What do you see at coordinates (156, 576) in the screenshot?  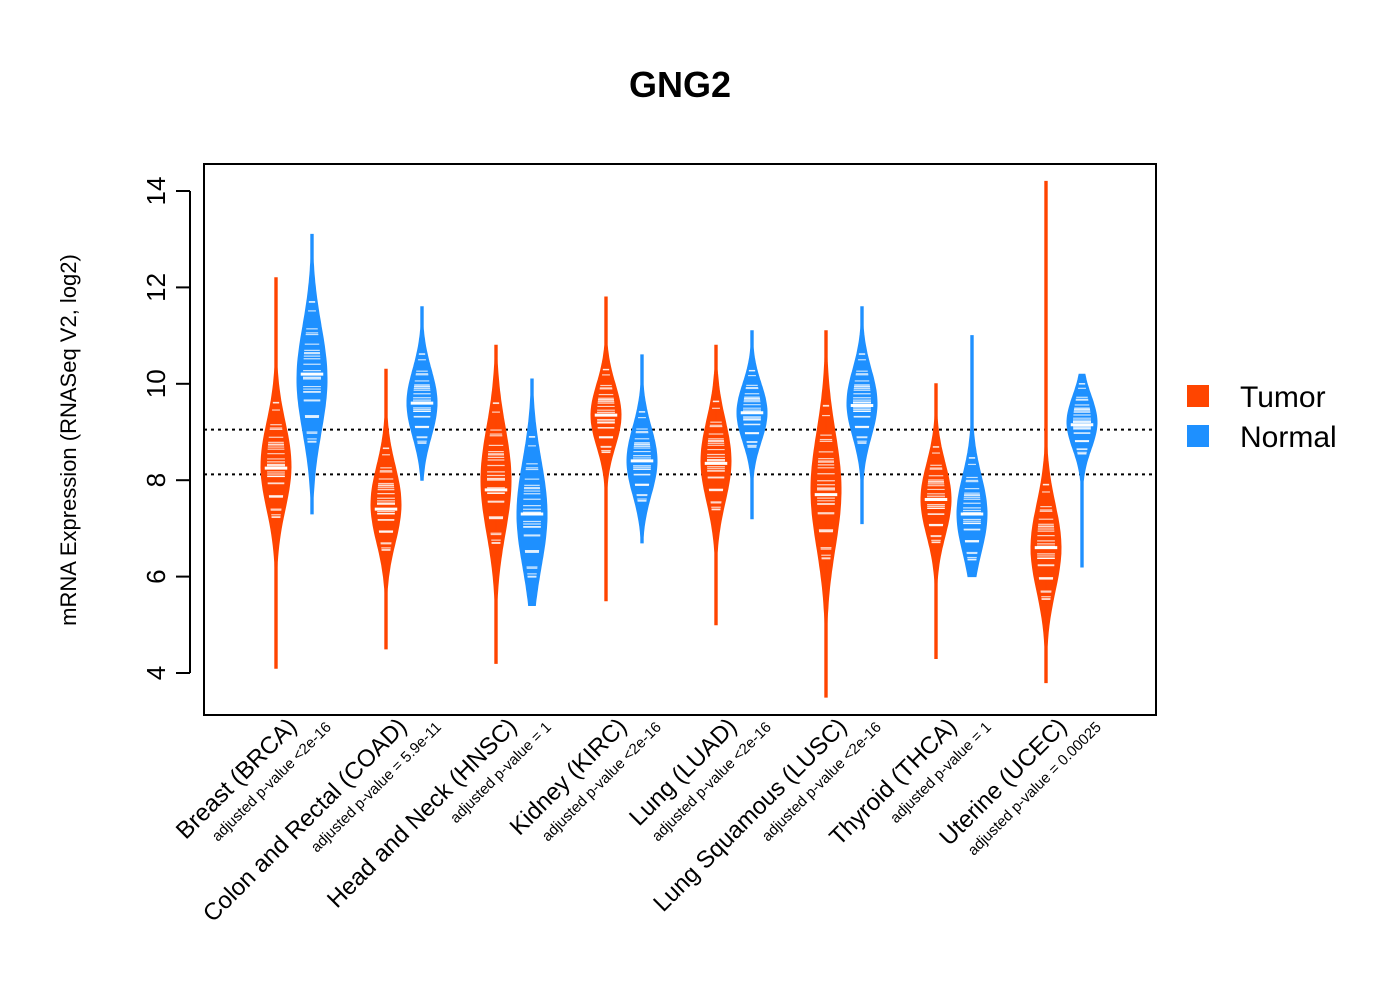 I see `y-tick-label: 6` at bounding box center [156, 576].